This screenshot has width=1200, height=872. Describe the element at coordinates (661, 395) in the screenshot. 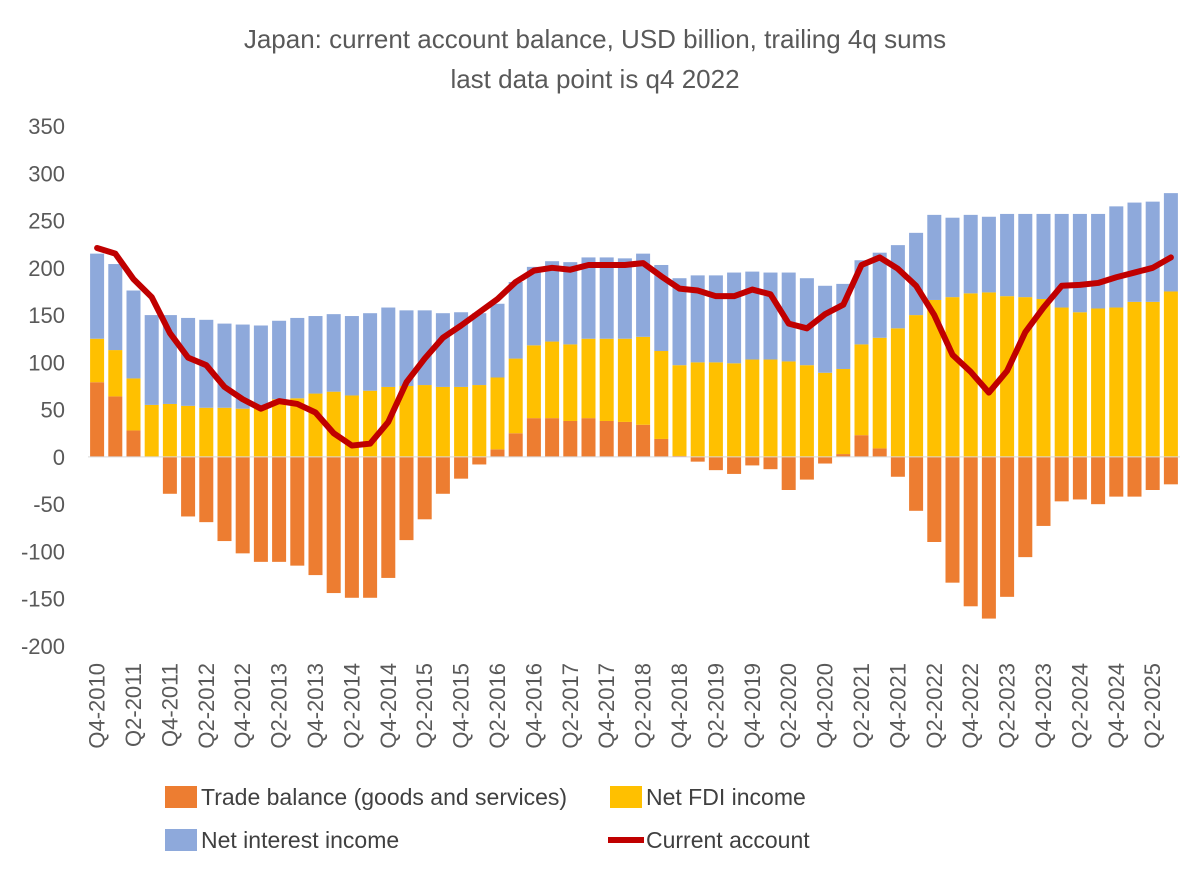

I see `bar-net-fdi-income-q3-2018` at that location.